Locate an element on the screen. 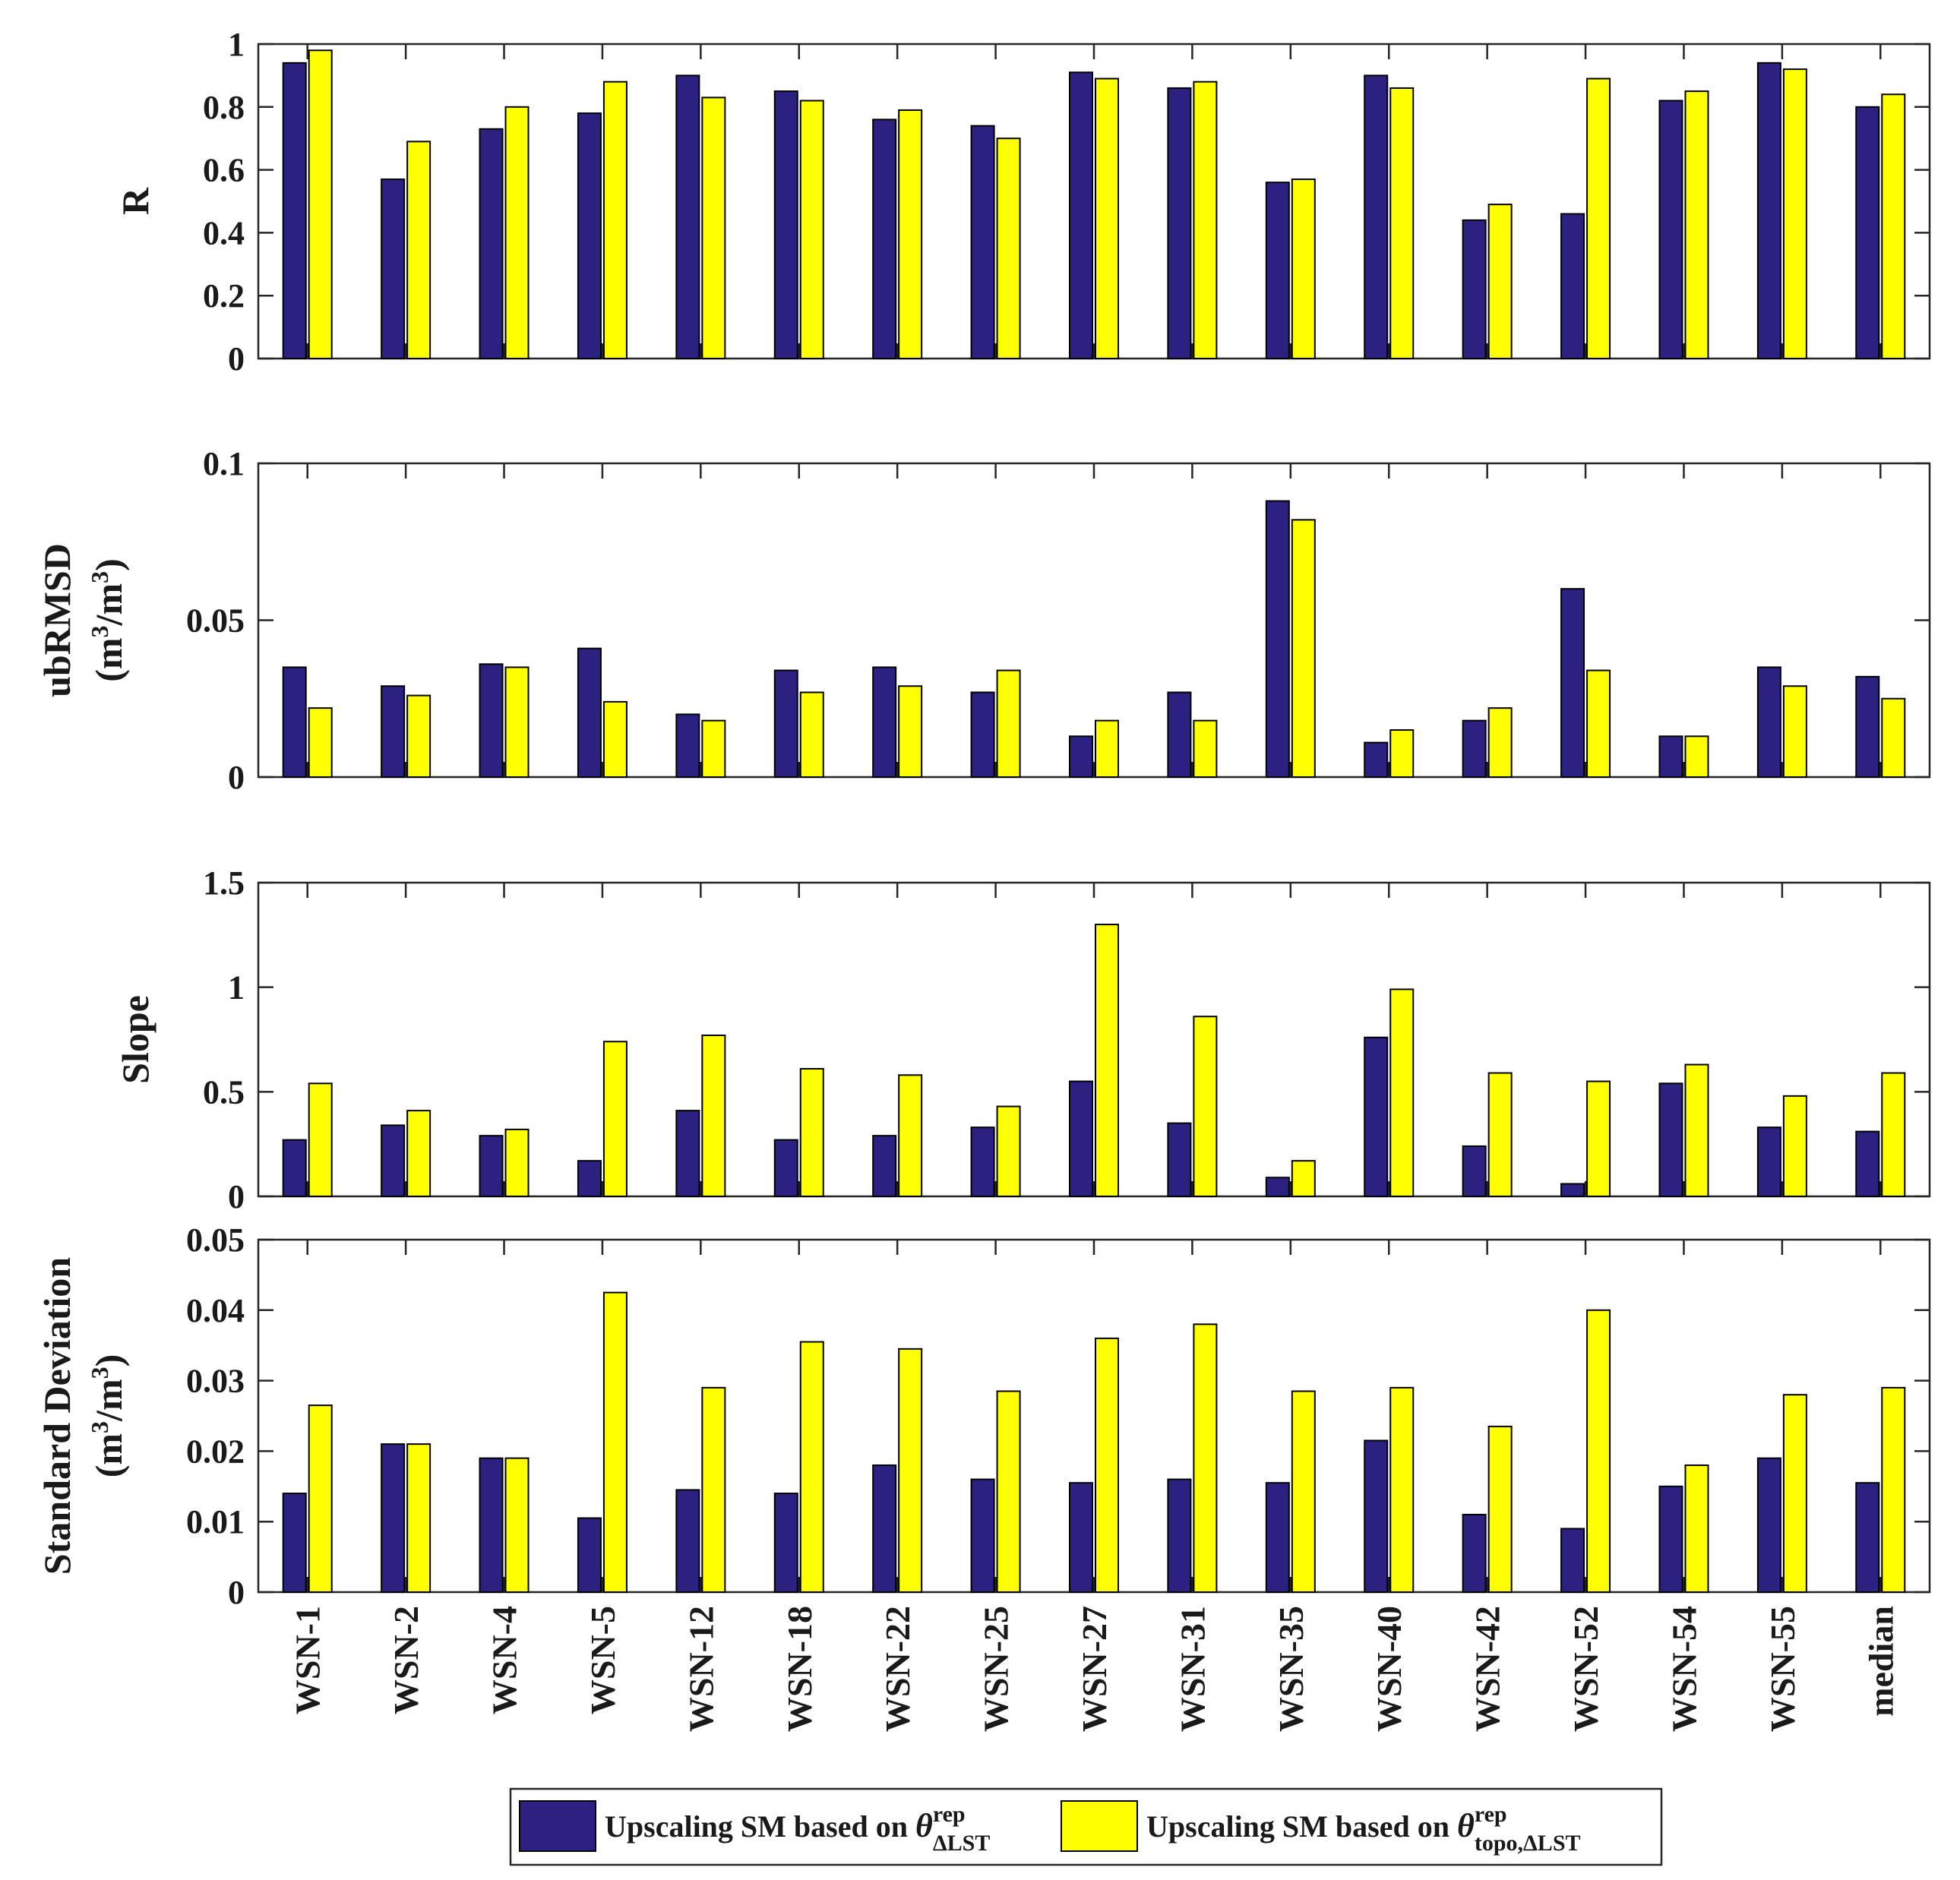 This screenshot has height=1880, width=1960. y-tick-label: 0.02 is located at coordinates (216, 1451).